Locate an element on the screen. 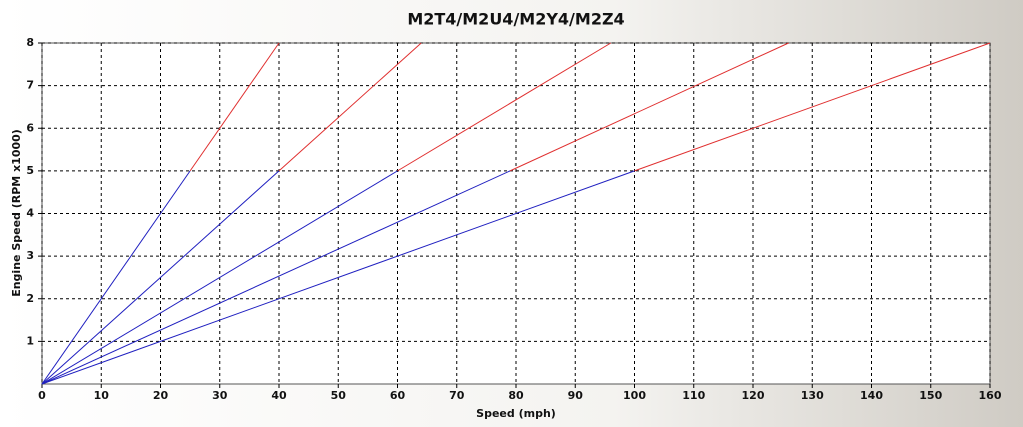 The height and width of the screenshot is (427, 1023). x-axis-label: Speed (mph) is located at coordinates (516, 413).